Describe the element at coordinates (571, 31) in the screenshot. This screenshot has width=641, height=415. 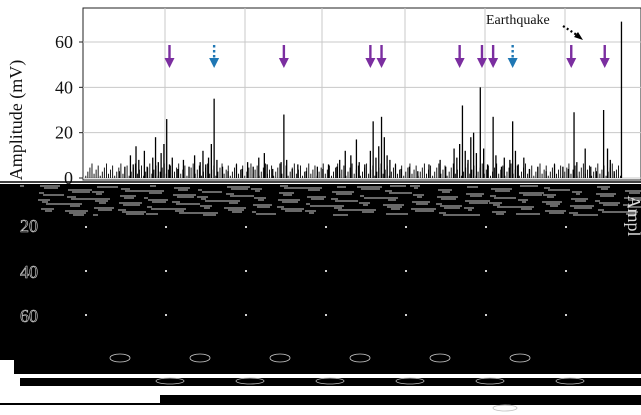
I see `earthquake-arrow-icon` at that location.